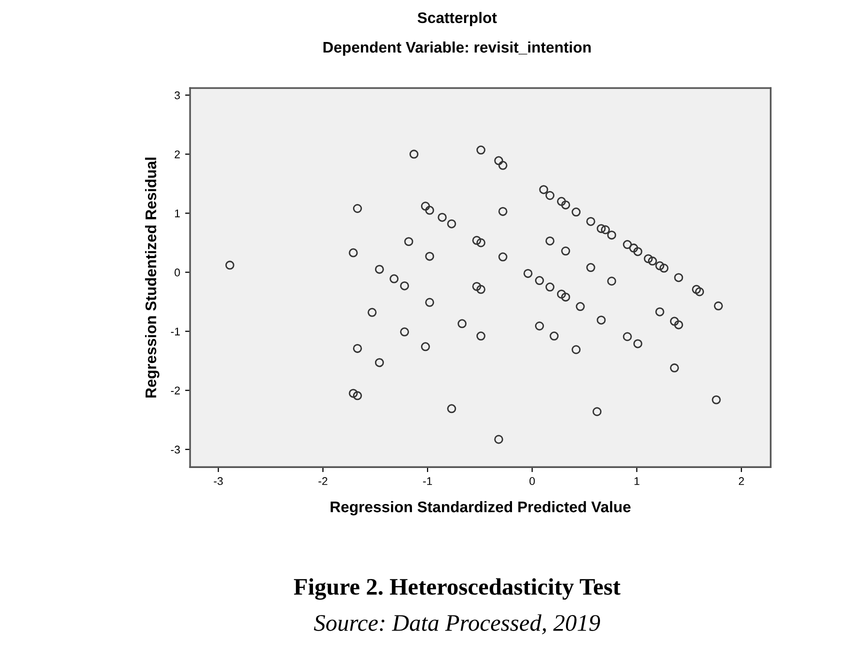 Image resolution: width=864 pixels, height=657 pixels. What do you see at coordinates (177, 95) in the screenshot?
I see `y-tick-label: 3` at bounding box center [177, 95].